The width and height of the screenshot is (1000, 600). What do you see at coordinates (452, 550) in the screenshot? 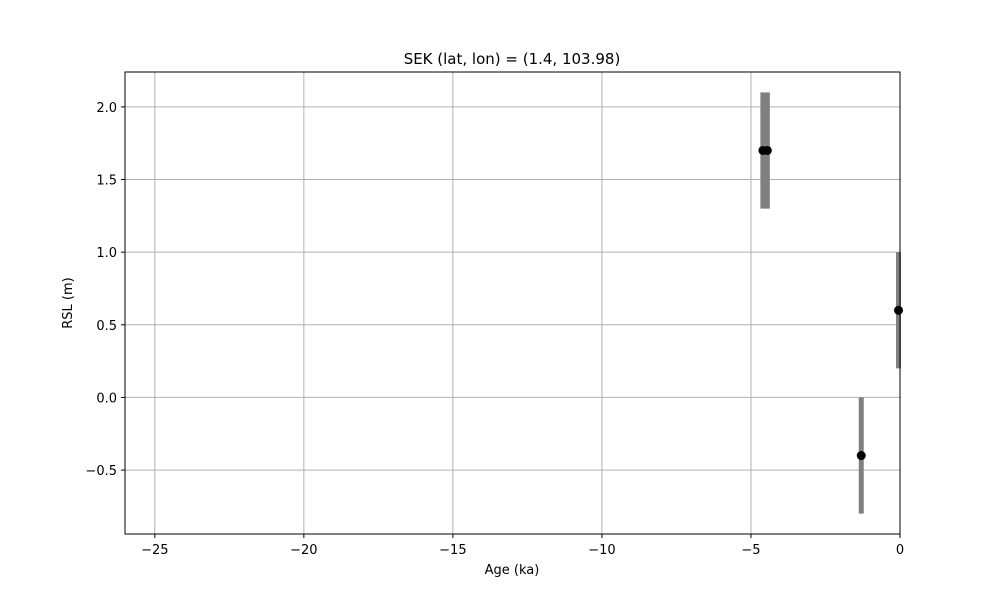
I see `x-tick-label: −15` at bounding box center [452, 550].